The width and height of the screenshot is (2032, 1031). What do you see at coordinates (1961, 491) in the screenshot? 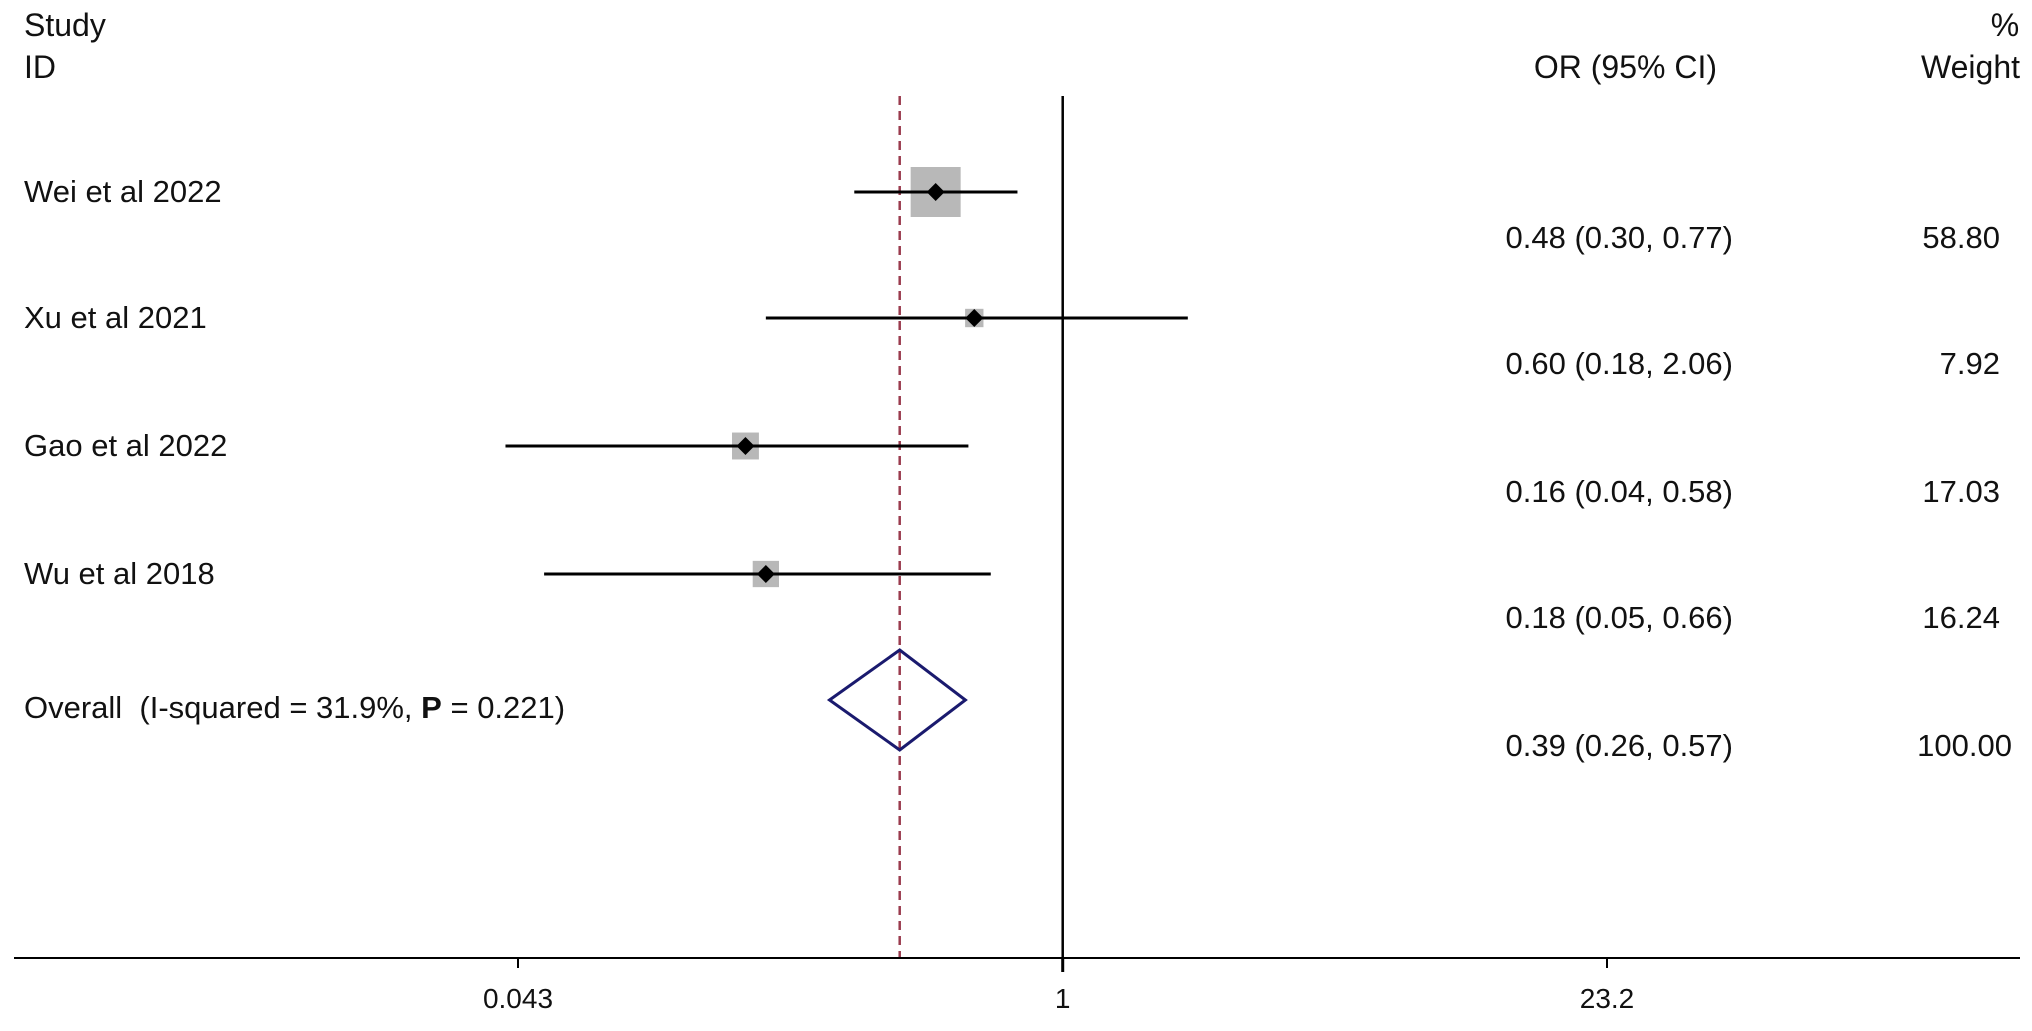
I see `study-weight: 17.03` at bounding box center [1961, 491].